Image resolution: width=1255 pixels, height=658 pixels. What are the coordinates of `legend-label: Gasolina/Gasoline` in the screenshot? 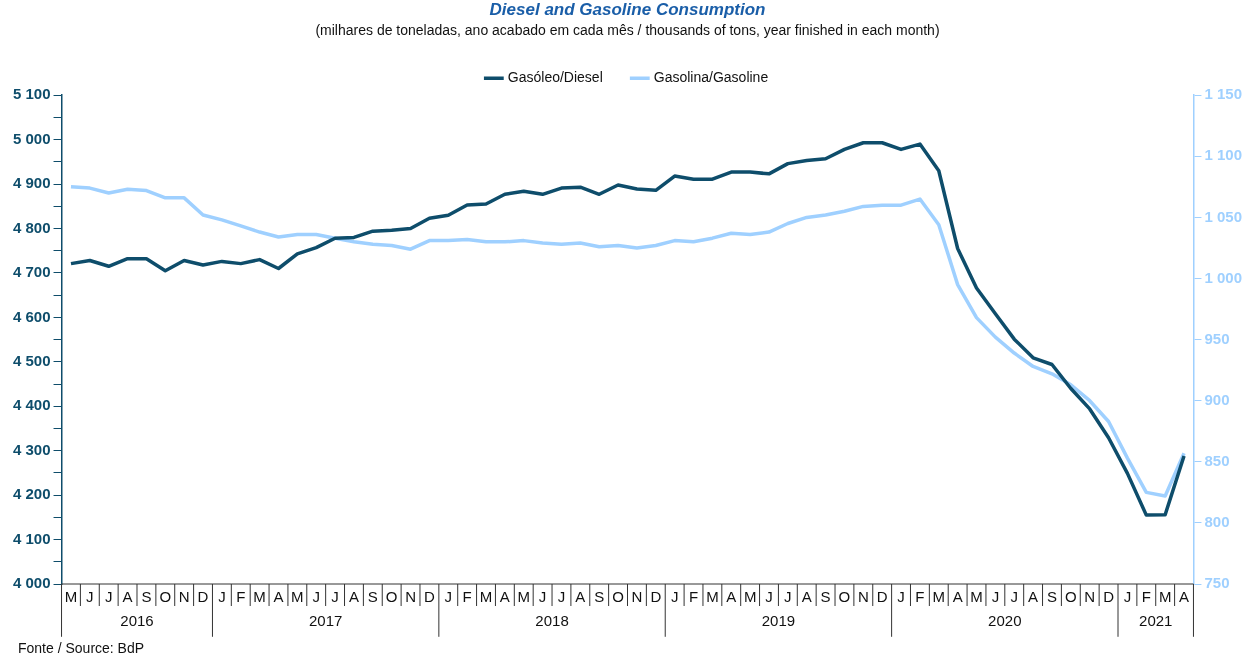 It's located at (711, 77).